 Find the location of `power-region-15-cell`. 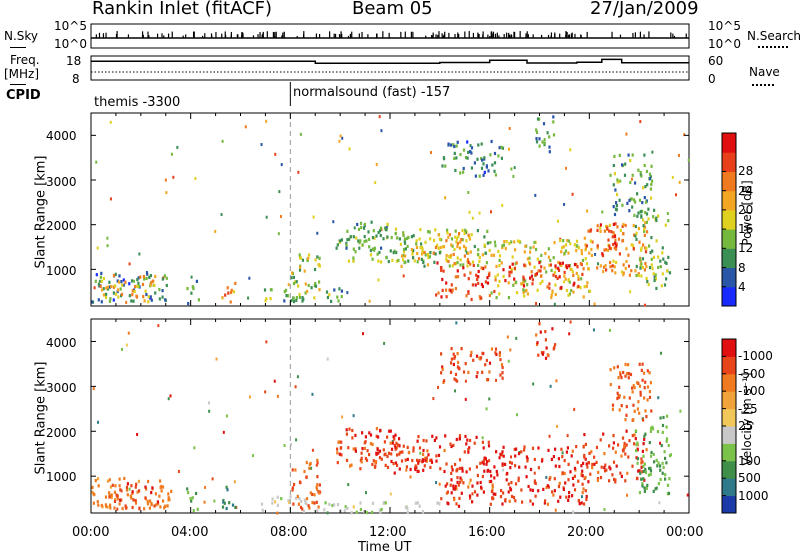

power-region-15-cell is located at coordinates (609, 248).